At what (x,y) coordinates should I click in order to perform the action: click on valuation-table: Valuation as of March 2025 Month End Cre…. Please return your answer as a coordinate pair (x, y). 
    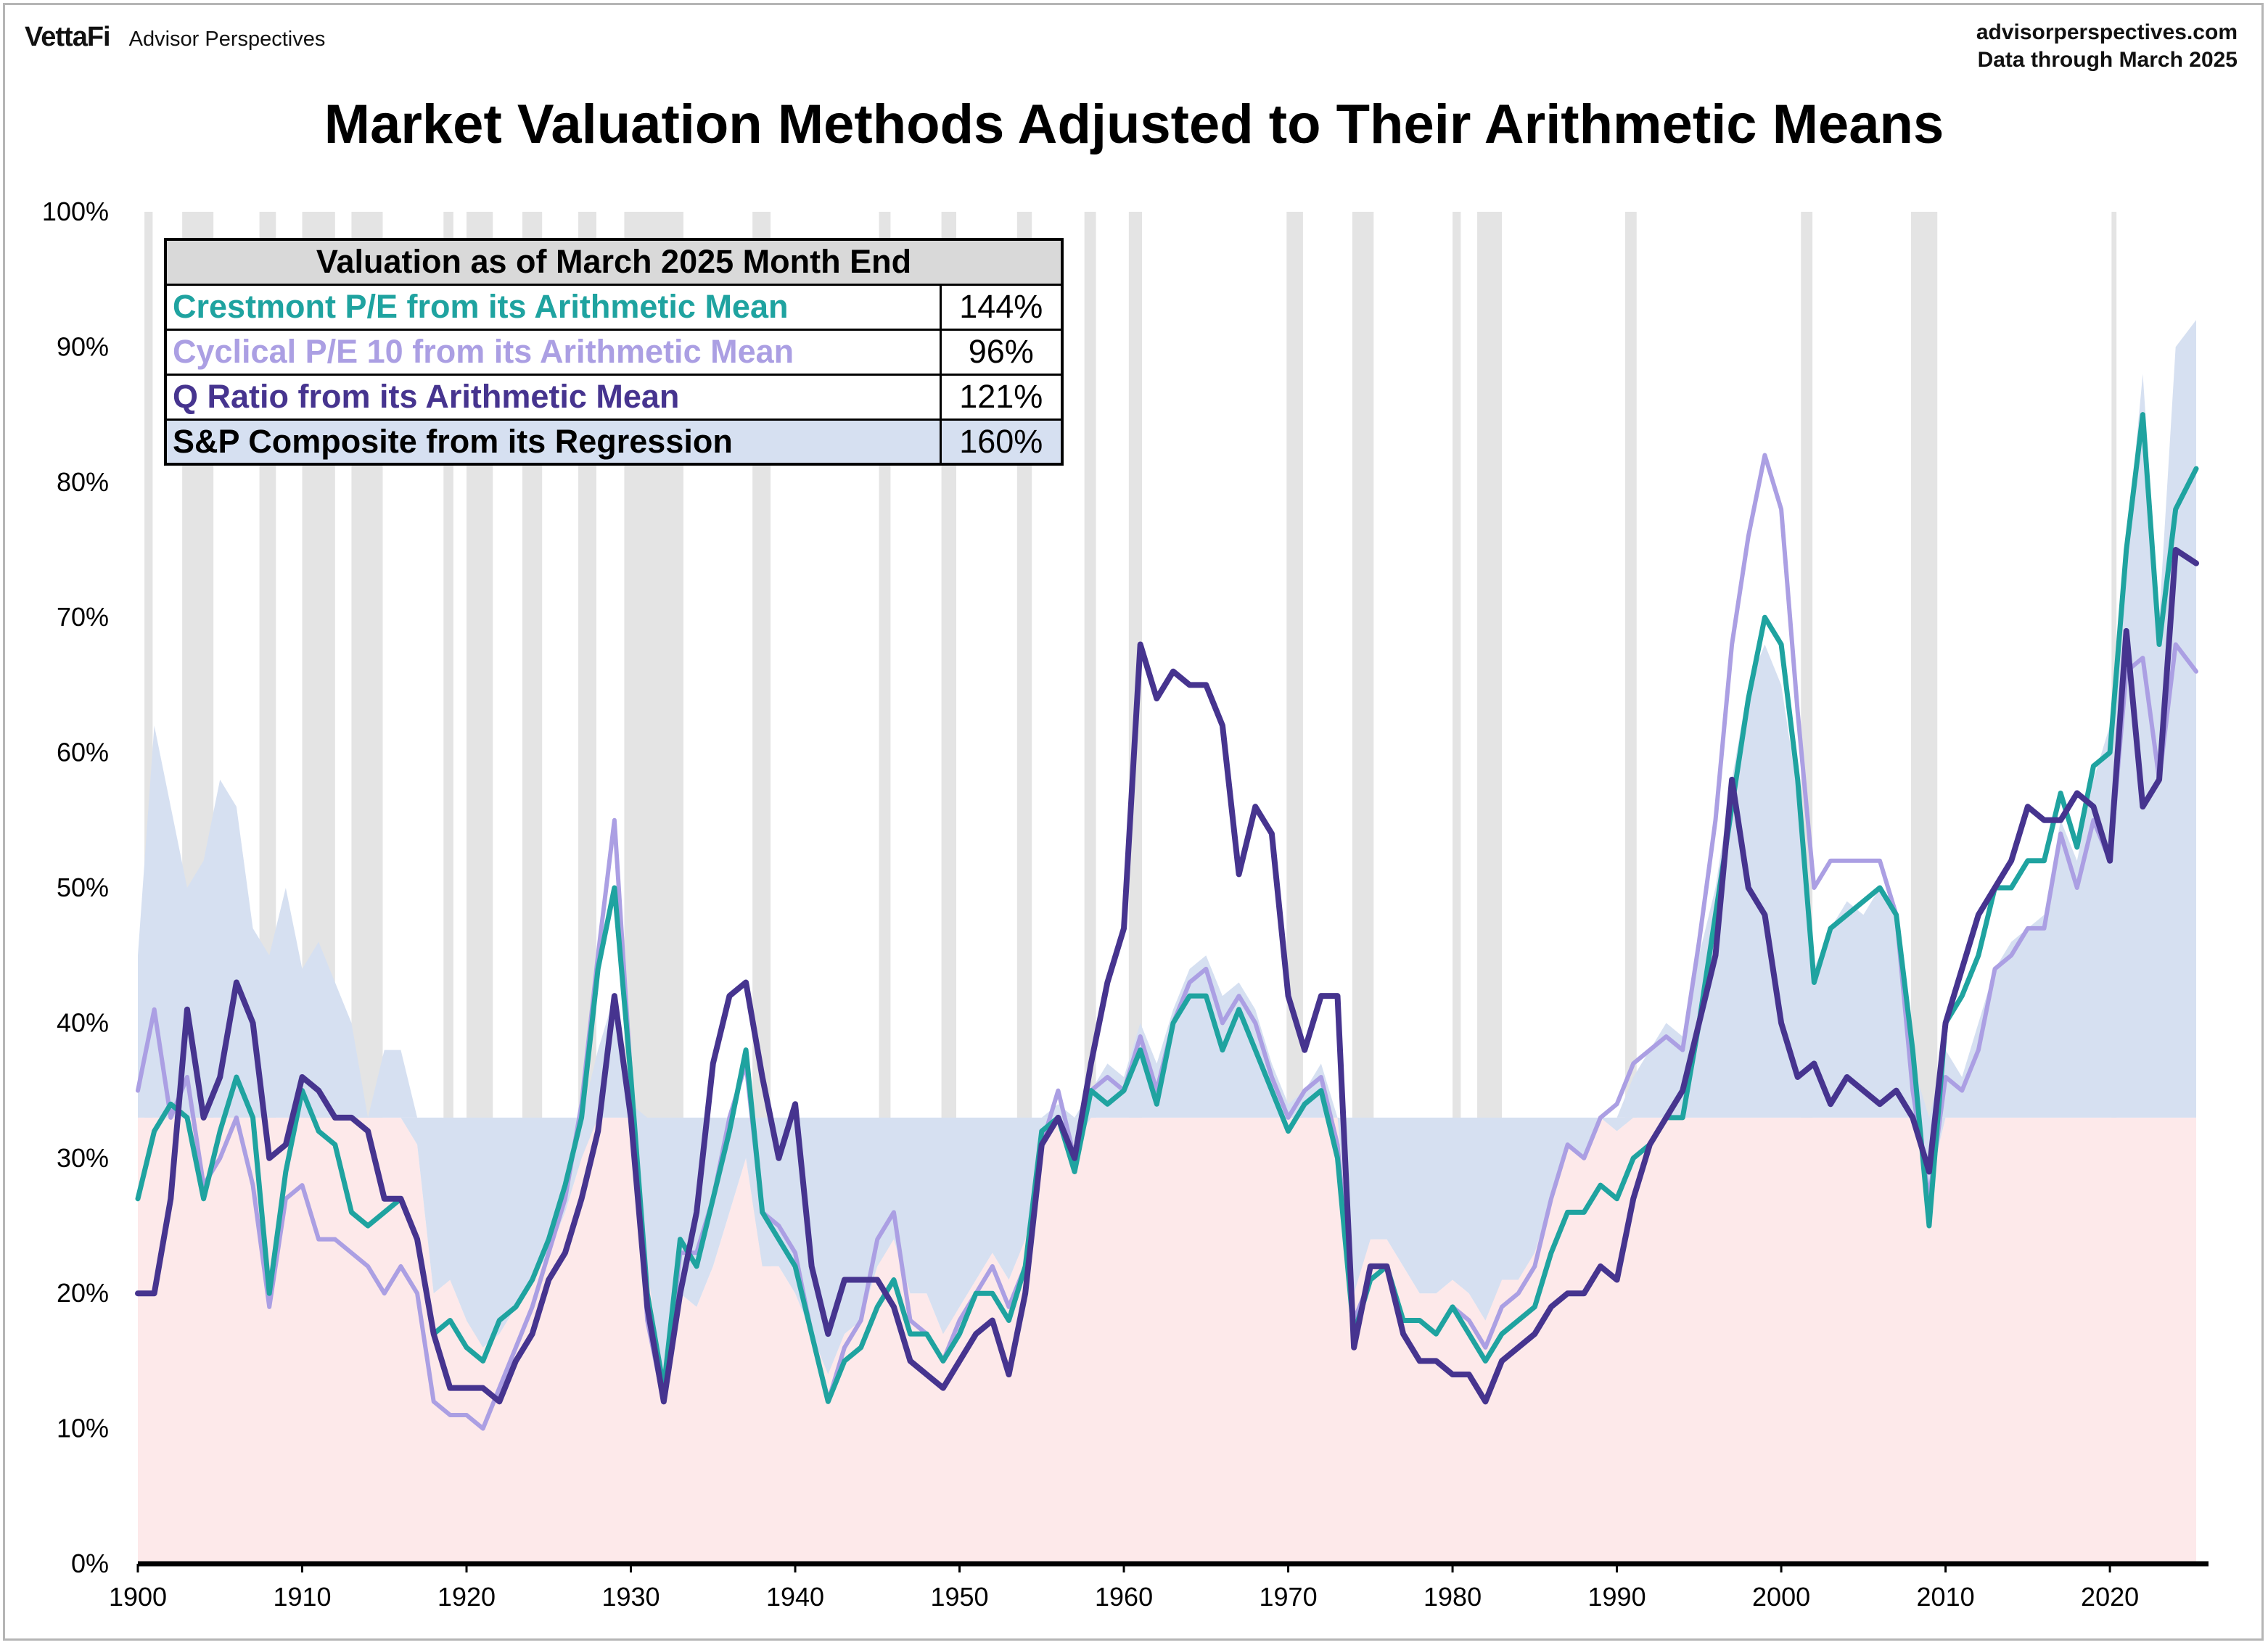
    Looking at the image, I should click on (614, 352).